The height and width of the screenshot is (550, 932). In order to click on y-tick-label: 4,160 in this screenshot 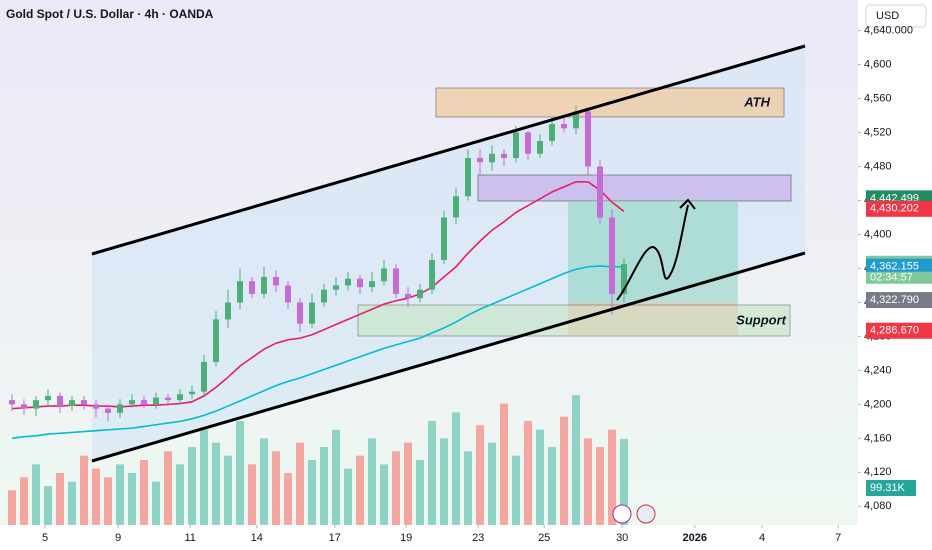, I will do `click(878, 438)`.